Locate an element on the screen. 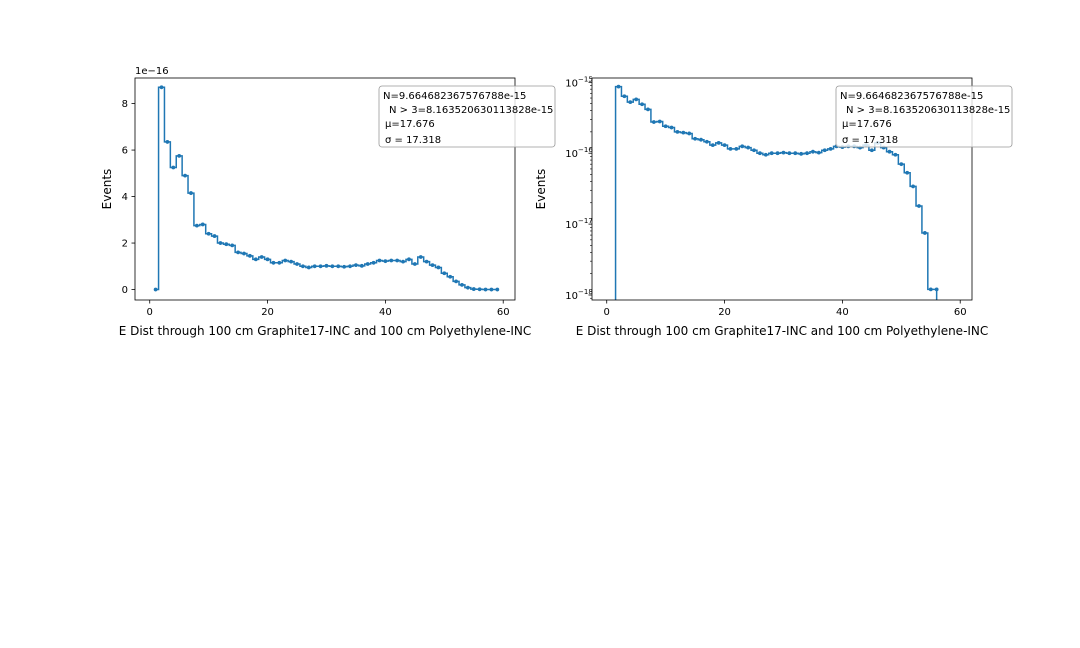  y-tick-label: 2 is located at coordinates (125, 244).